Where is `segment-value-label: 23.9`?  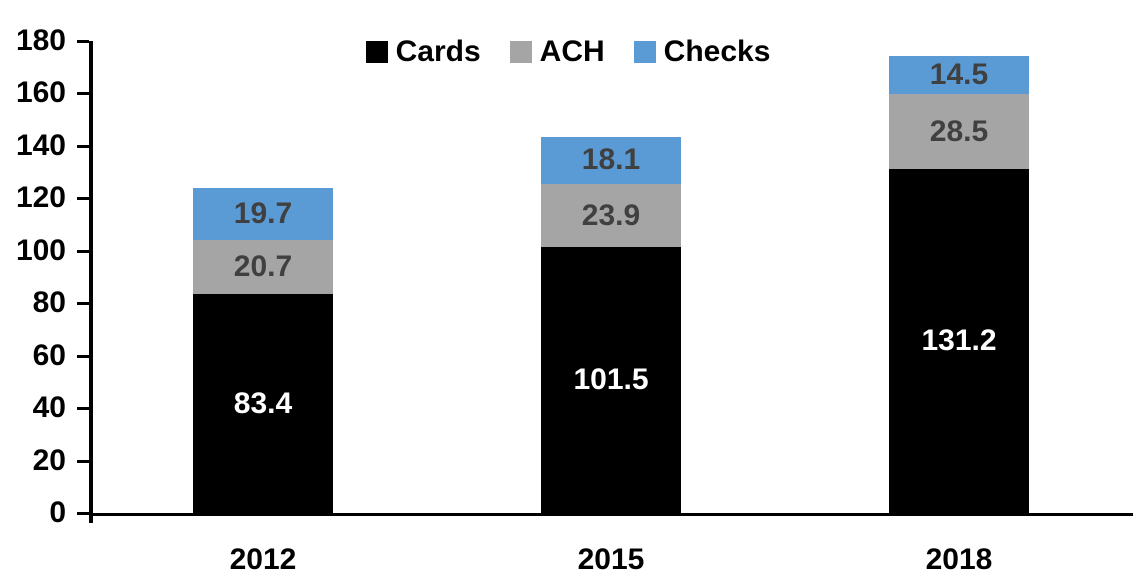 segment-value-label: 23.9 is located at coordinates (611, 215).